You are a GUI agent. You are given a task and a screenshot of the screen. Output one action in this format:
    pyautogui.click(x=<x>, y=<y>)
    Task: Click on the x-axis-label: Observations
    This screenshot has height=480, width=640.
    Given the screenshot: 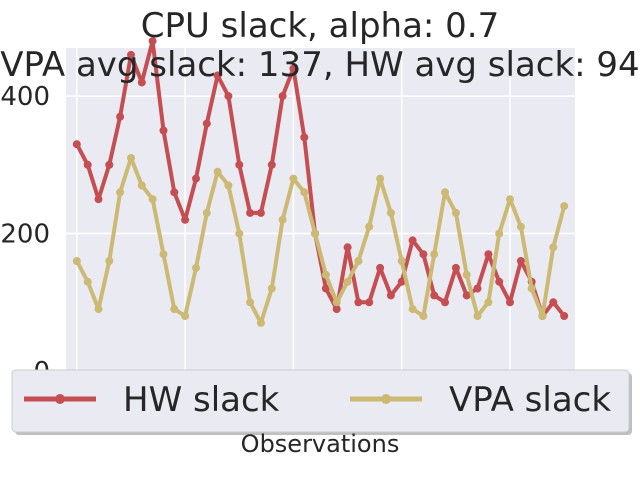 What is the action you would take?
    pyautogui.click(x=320, y=444)
    